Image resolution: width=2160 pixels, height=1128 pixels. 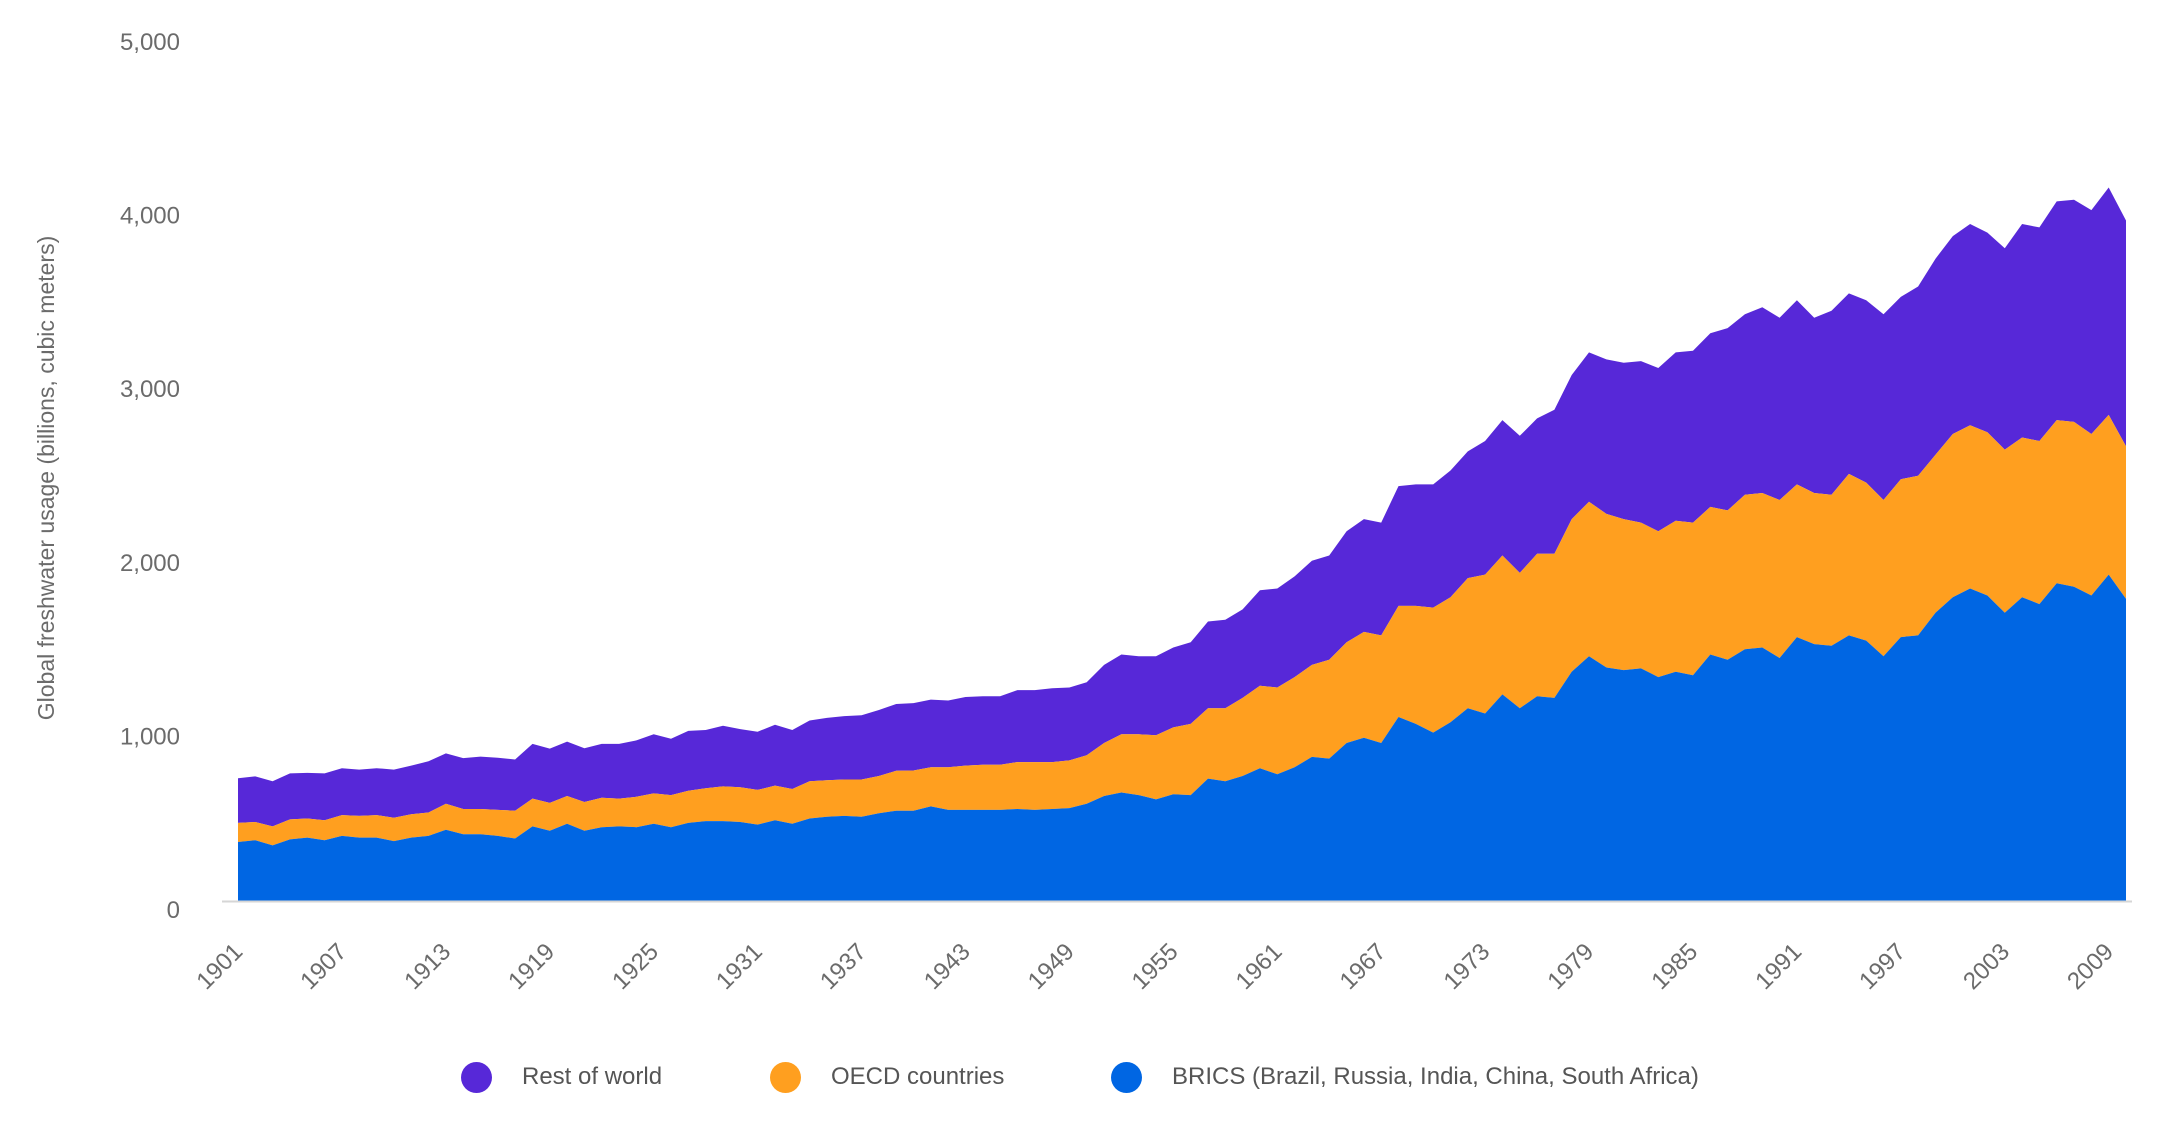 What do you see at coordinates (918, 1076) in the screenshot?
I see `legend-label: OECD countries` at bounding box center [918, 1076].